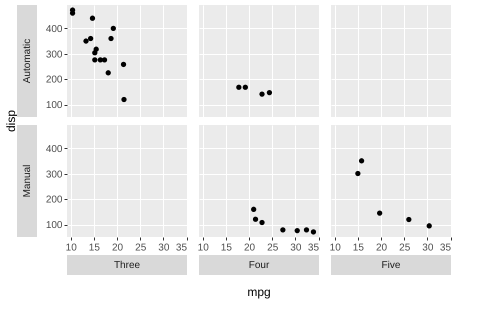  What do you see at coordinates (259, 265) in the screenshot?
I see `x-axis-title: Four` at bounding box center [259, 265].